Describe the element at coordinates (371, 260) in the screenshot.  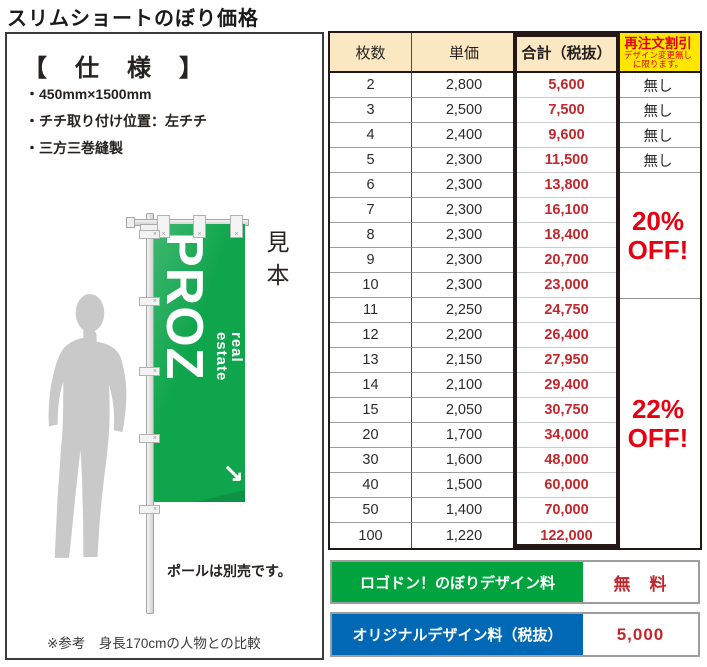
I see `qty-cell: 9` at that location.